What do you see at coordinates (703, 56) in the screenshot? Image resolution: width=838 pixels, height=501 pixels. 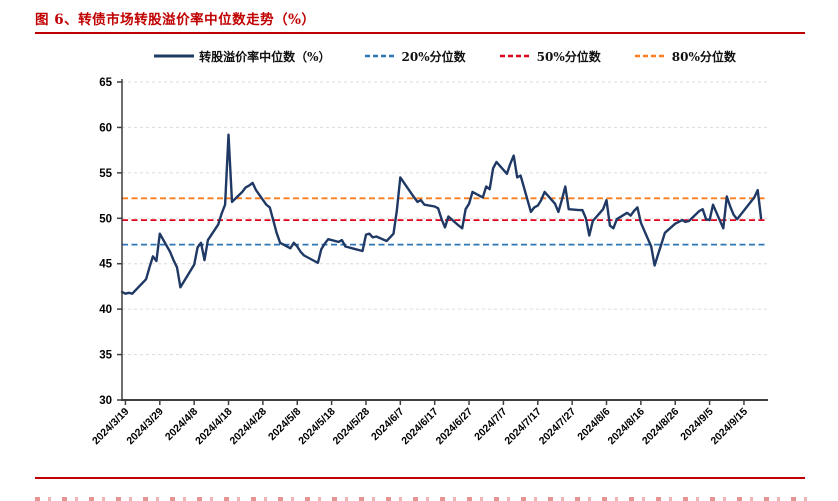 I see `legend-label: 80%分位数` at bounding box center [703, 56].